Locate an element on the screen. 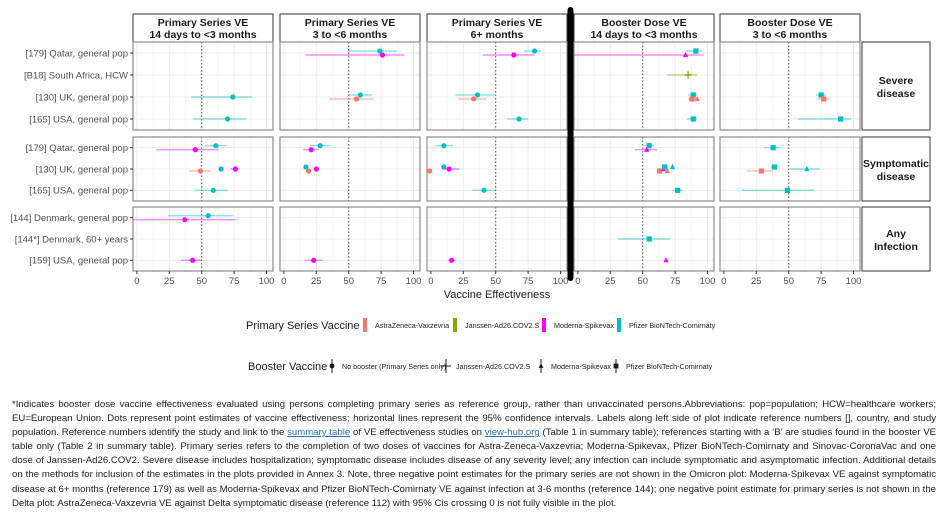  row-strip-title-infection: Any is located at coordinates (896, 234).